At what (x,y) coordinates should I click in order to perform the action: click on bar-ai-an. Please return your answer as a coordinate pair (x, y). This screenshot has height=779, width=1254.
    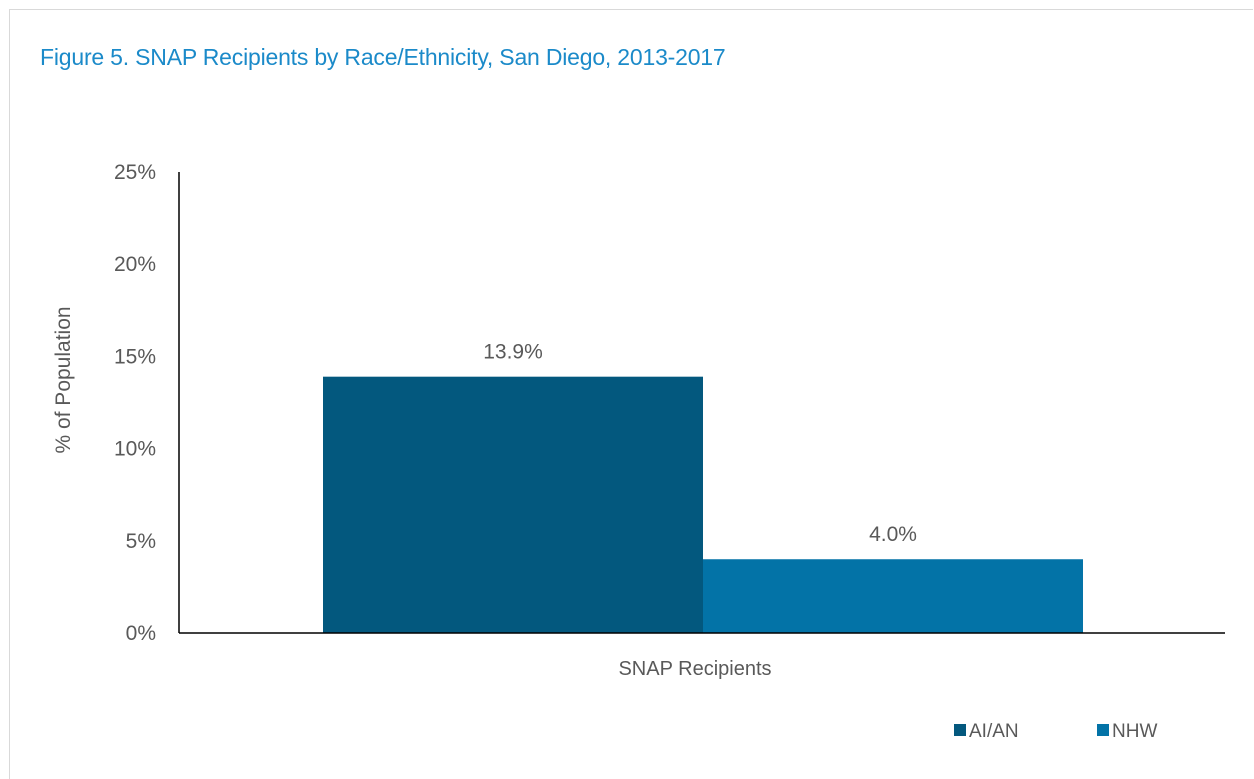
    Looking at the image, I should click on (513, 504).